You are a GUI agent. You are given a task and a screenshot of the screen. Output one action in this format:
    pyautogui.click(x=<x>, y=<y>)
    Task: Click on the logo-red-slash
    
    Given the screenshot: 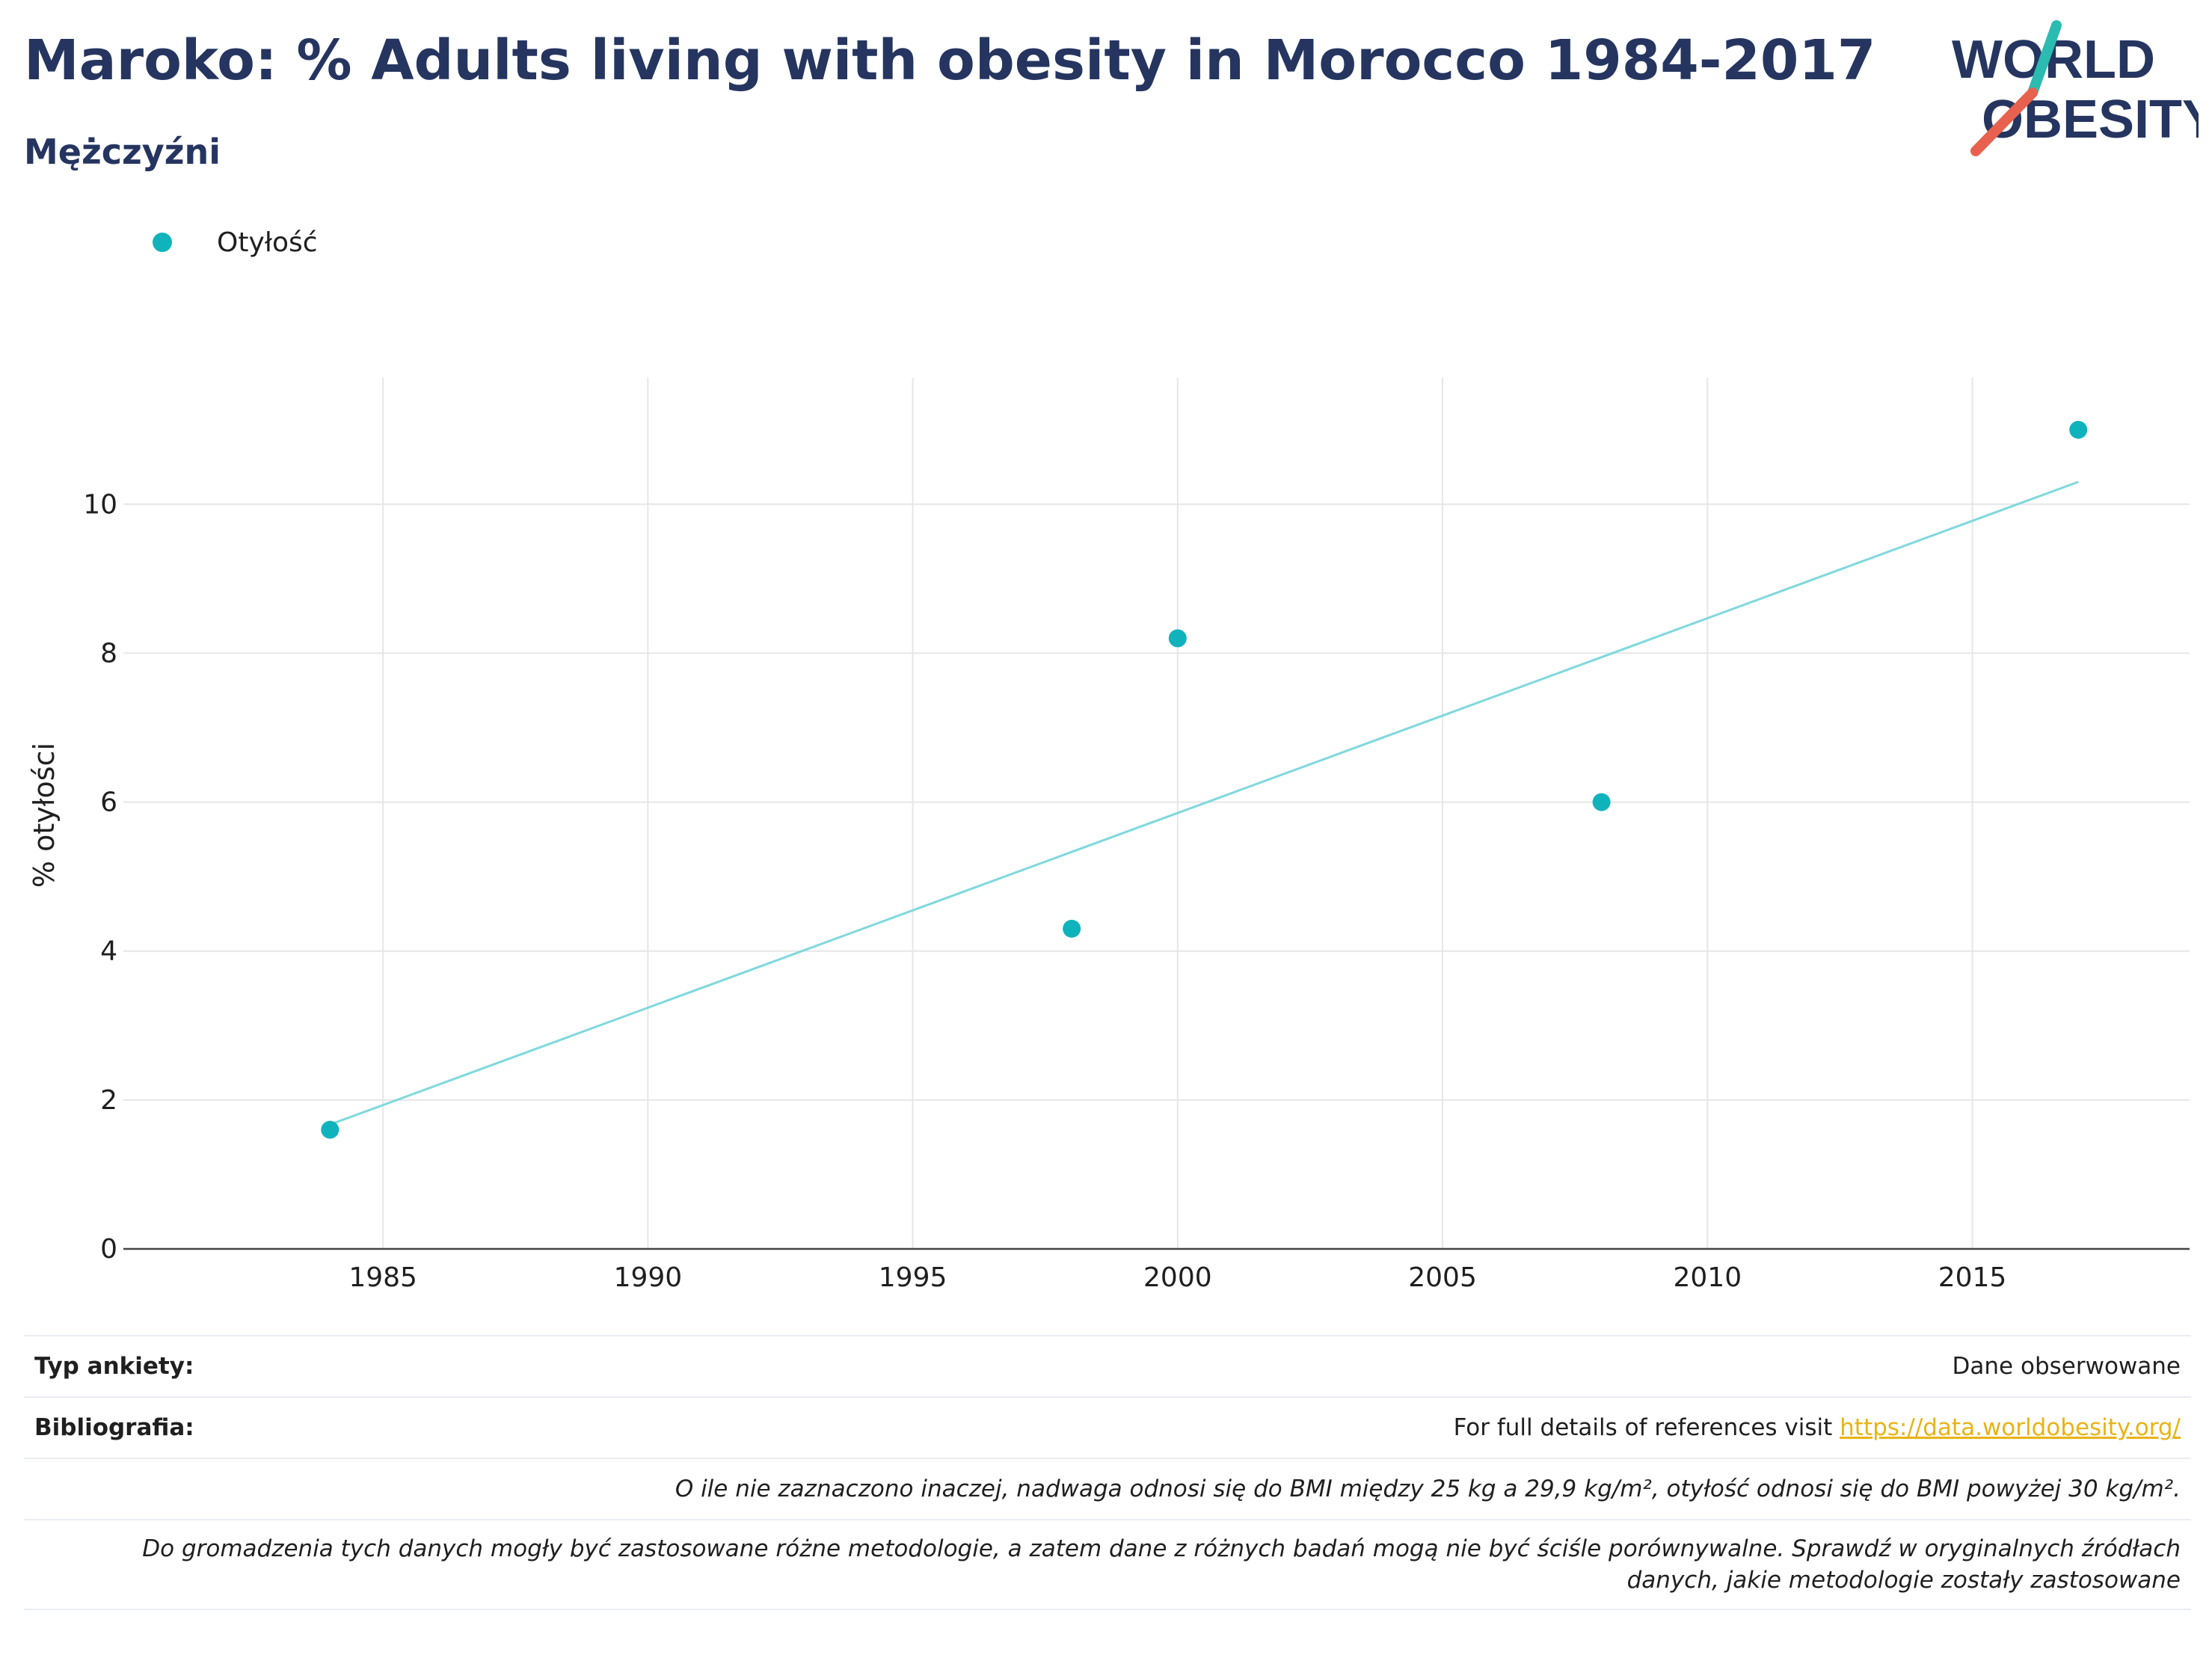 What is the action you would take?
    pyautogui.click(x=2004, y=121)
    